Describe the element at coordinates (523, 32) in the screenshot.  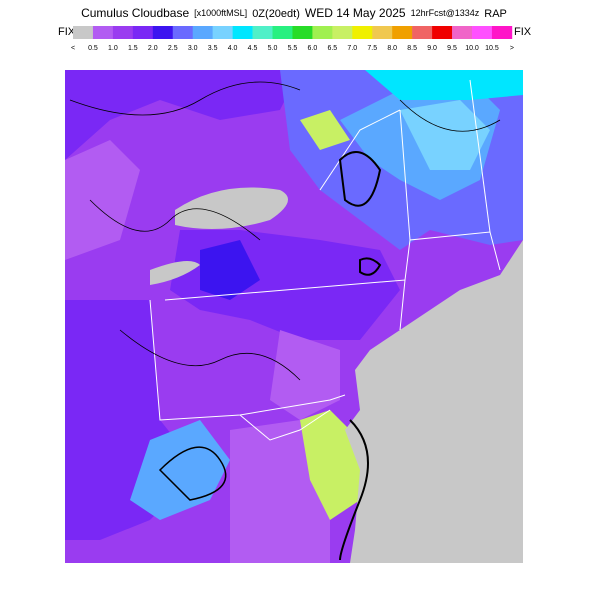
I see `fix-right: FIX` at that location.